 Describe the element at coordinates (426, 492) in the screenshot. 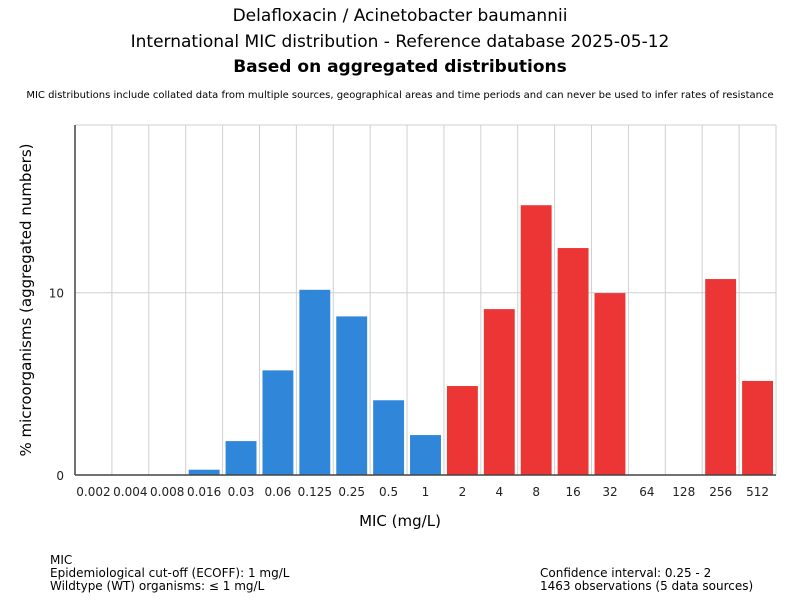

I see `x-tick-label: 1` at that location.